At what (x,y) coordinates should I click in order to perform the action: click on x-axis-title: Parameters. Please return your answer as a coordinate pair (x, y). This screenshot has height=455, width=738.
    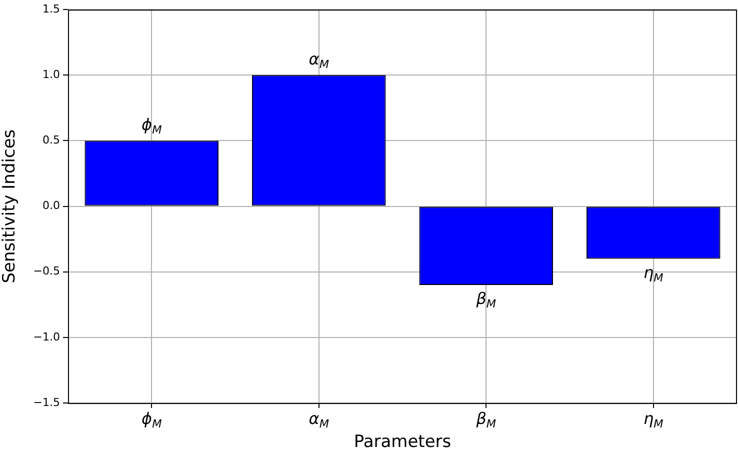
    Looking at the image, I should click on (403, 442).